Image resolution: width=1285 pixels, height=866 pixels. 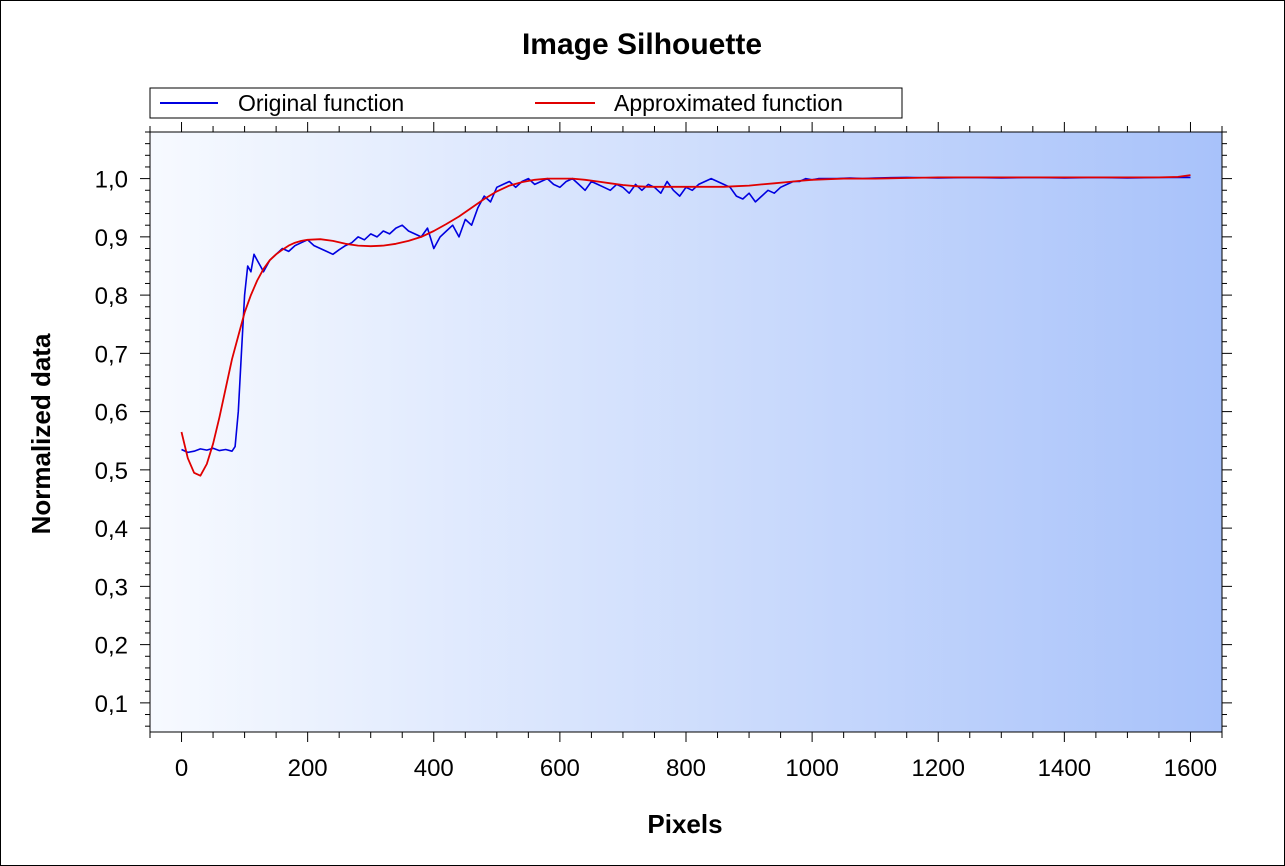 What do you see at coordinates (642, 44) in the screenshot?
I see `chart-title: Image Silhouette` at bounding box center [642, 44].